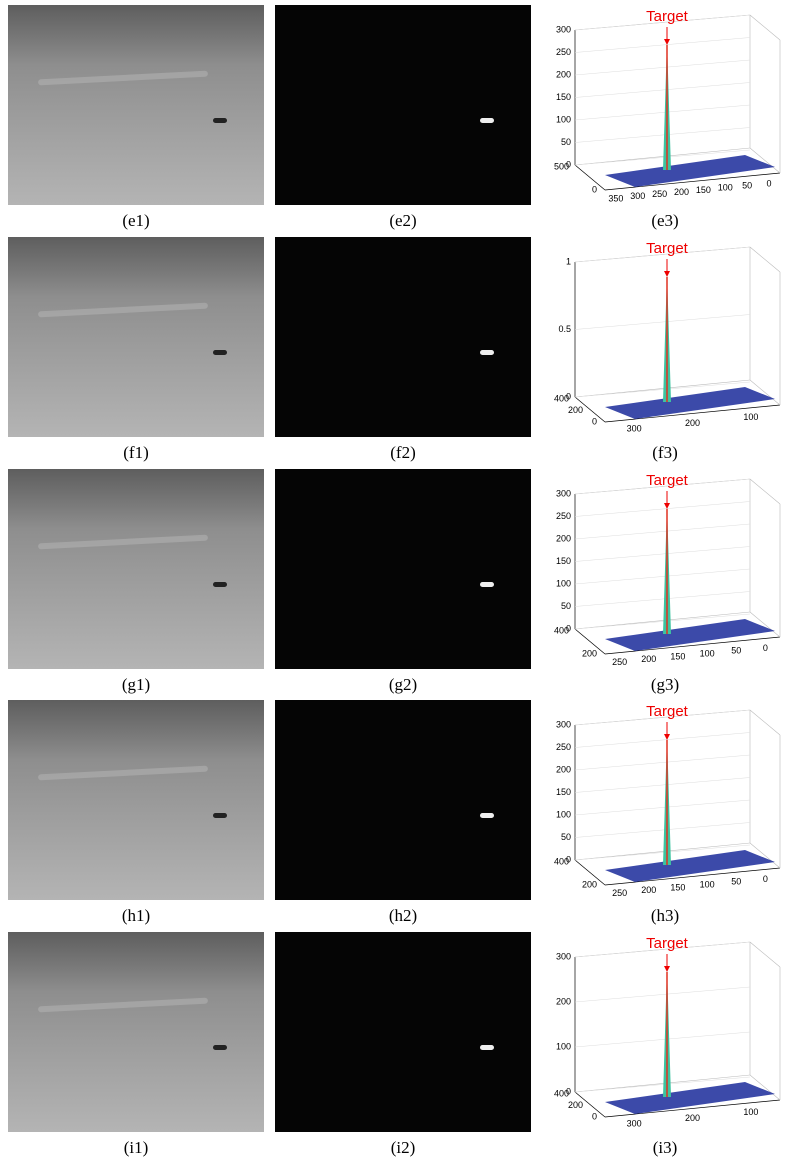 This screenshot has width=790, height=1165. Describe the element at coordinates (594, 421) in the screenshot. I see `y-tick-label: 0` at that location.